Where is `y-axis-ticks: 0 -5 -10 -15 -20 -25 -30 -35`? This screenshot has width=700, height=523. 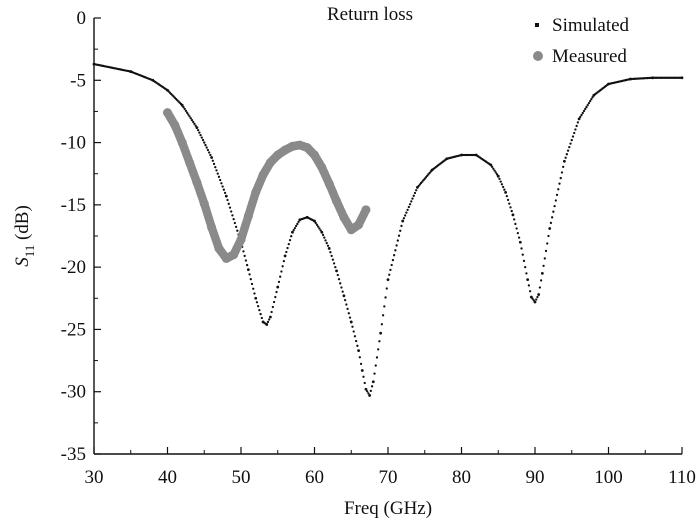 y-axis-ticks: 0 -5 -10 -15 -20 -25 -30 -35 is located at coordinates (81, 236).